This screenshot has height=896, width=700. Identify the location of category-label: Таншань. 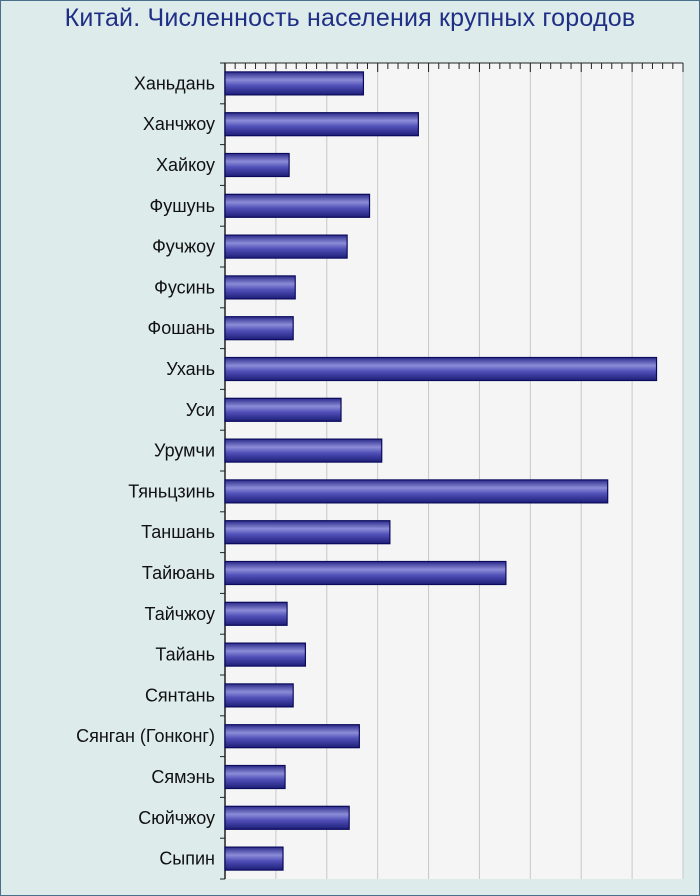
(178, 532).